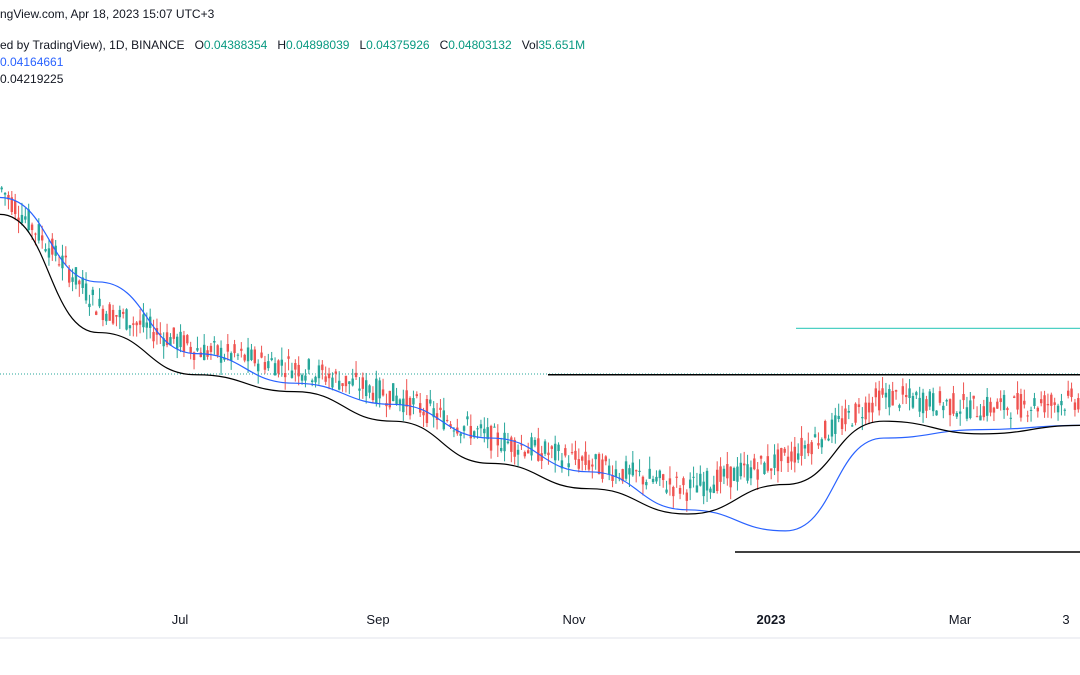 The width and height of the screenshot is (1080, 675). Describe the element at coordinates (621, 619) in the screenshot. I see `time-axis-labels: Jul Sep Nov 2023 Mar 3` at that location.